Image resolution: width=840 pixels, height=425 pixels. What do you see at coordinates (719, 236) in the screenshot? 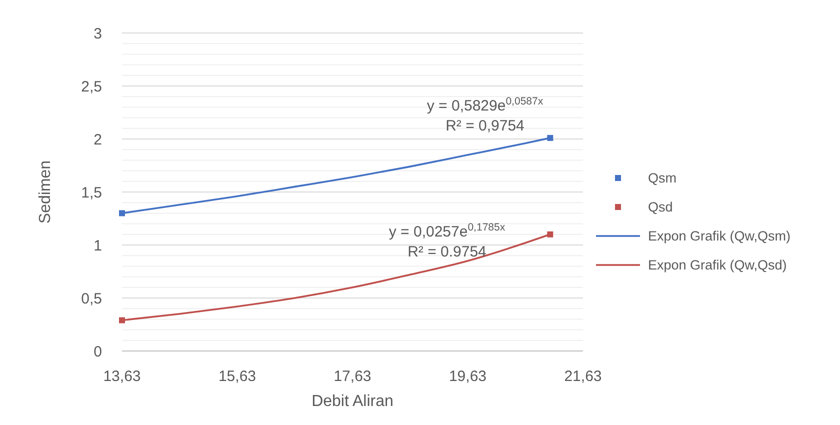
I see `legend-label: Expon Grafik (Qw,Qsm)` at bounding box center [719, 236].